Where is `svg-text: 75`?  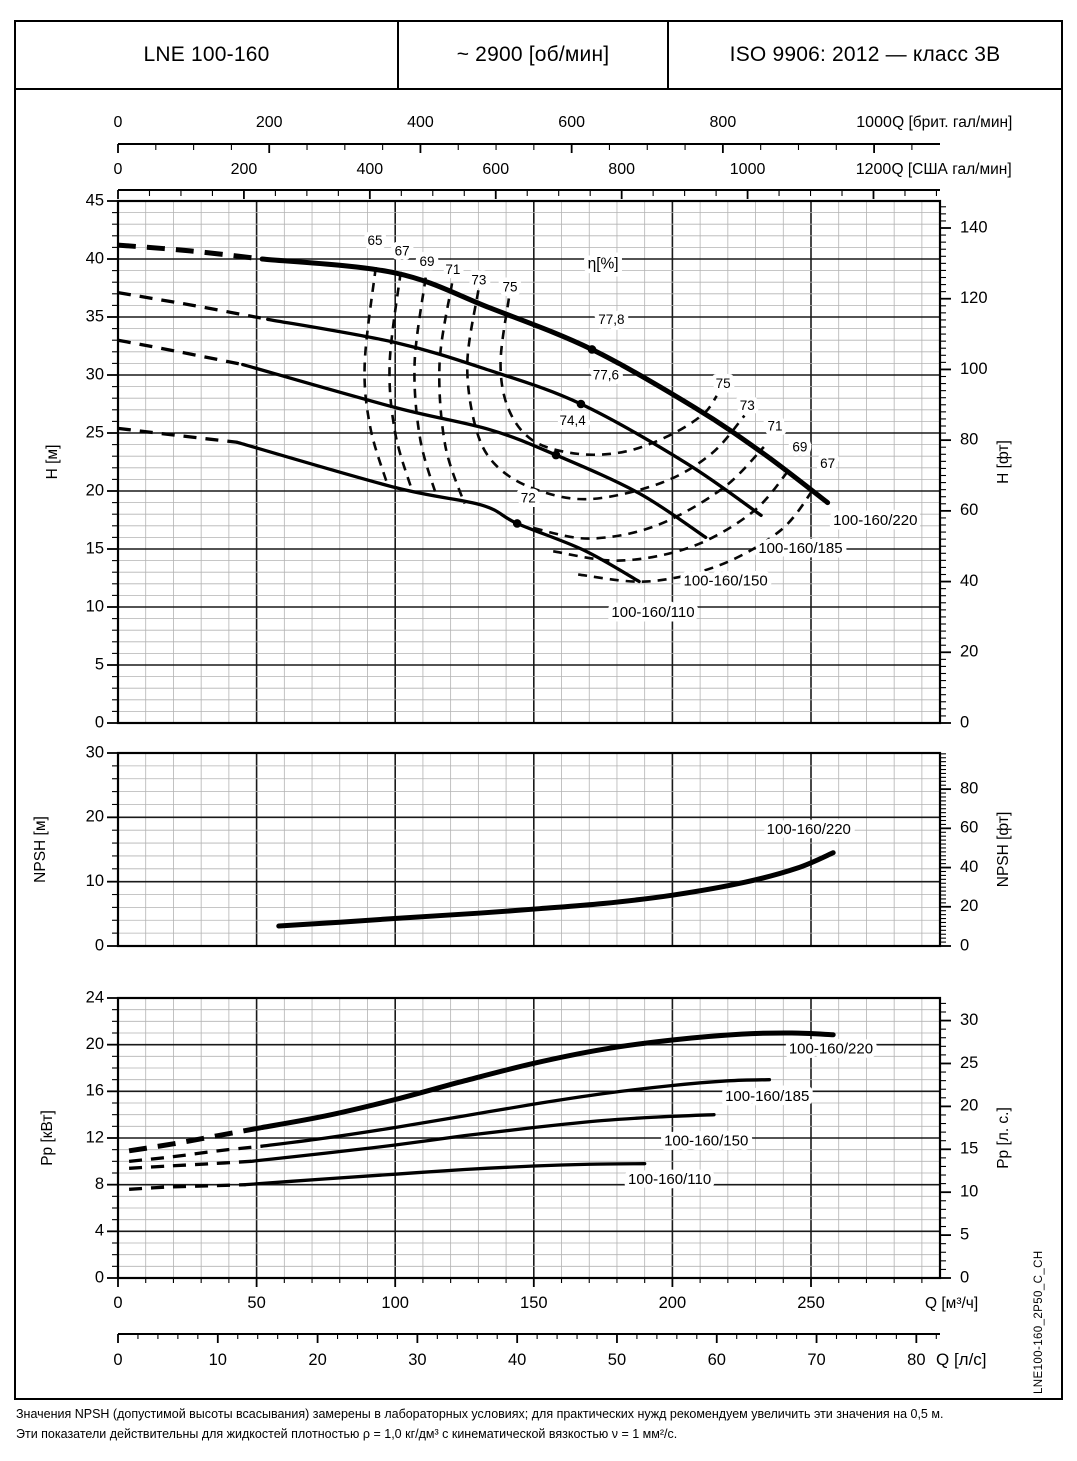 svg-text: 75 is located at coordinates (723, 383).